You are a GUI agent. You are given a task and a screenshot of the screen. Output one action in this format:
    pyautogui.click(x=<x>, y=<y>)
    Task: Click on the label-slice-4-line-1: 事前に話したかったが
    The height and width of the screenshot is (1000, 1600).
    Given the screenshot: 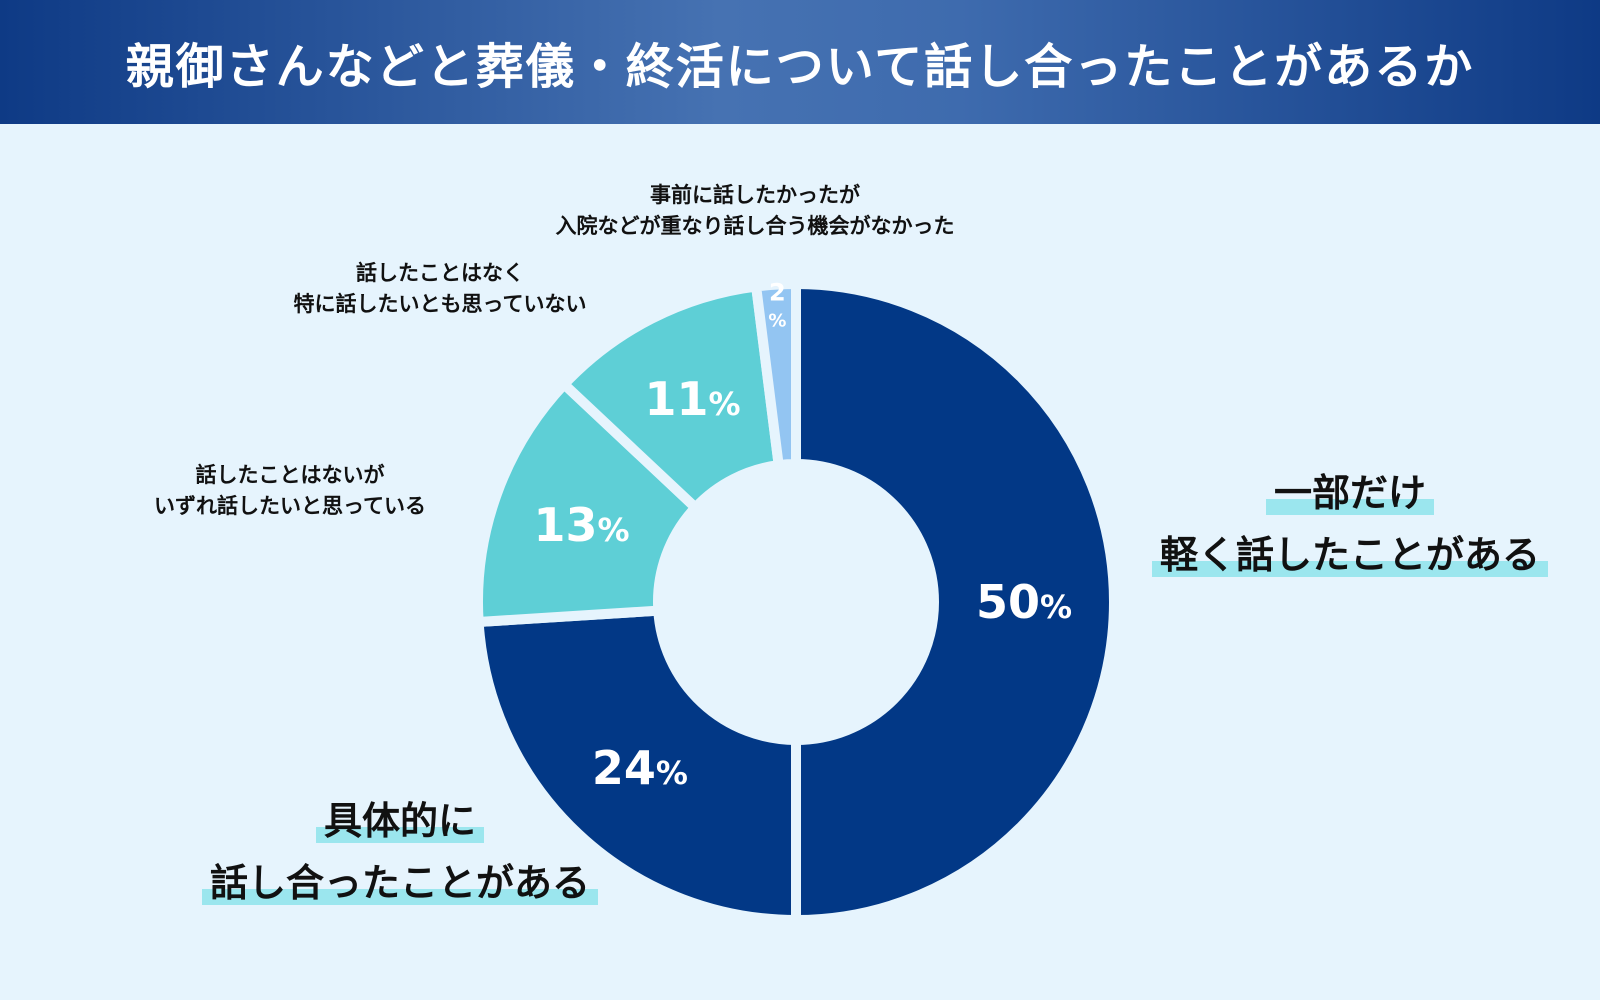 What is the action you would take?
    pyautogui.click(x=755, y=195)
    